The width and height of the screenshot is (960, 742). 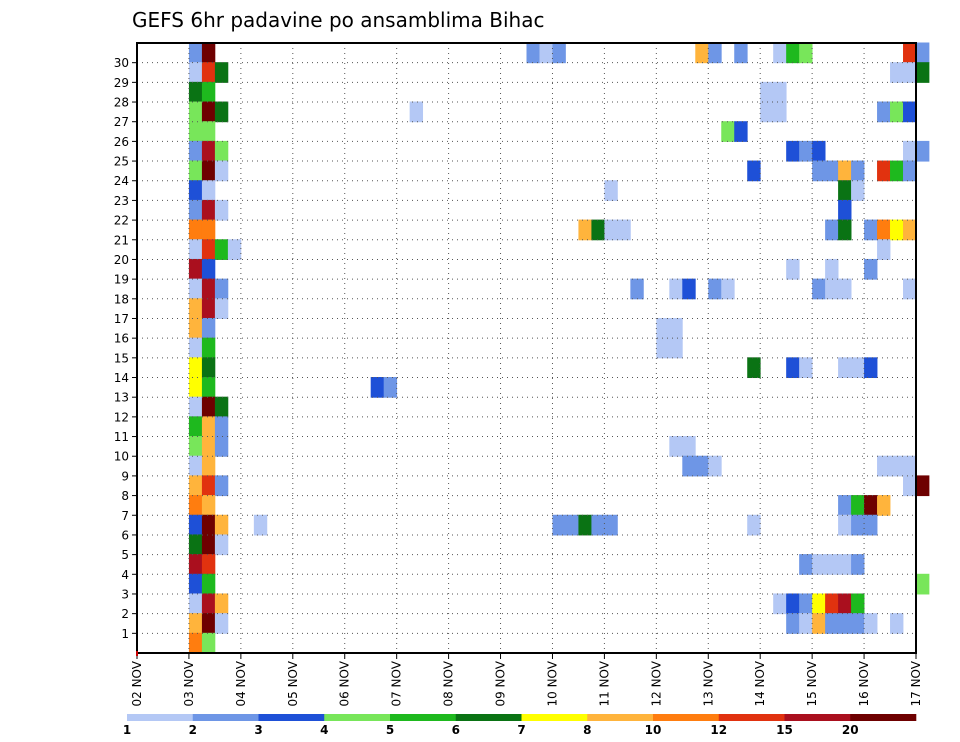 What do you see at coordinates (121, 299) in the screenshot?
I see `y-tick-label: 18` at bounding box center [121, 299].